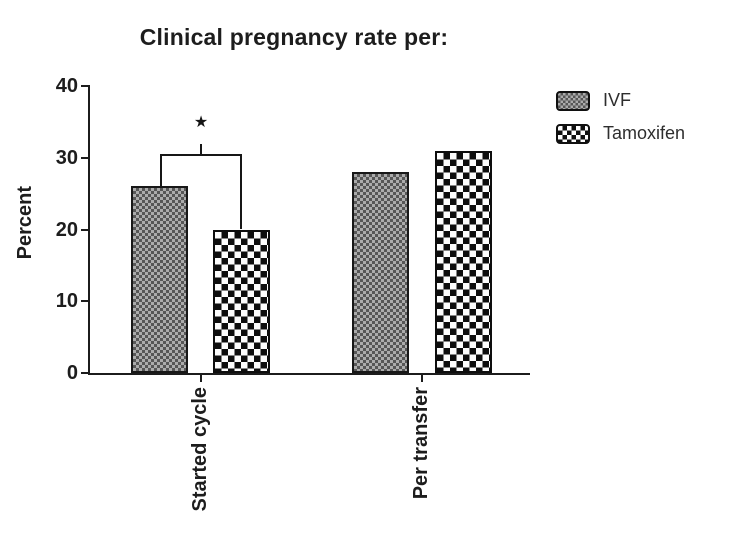 The height and width of the screenshot is (544, 736). Describe the element at coordinates (380, 272) in the screenshot. I see `bar-ivf-group2` at that location.